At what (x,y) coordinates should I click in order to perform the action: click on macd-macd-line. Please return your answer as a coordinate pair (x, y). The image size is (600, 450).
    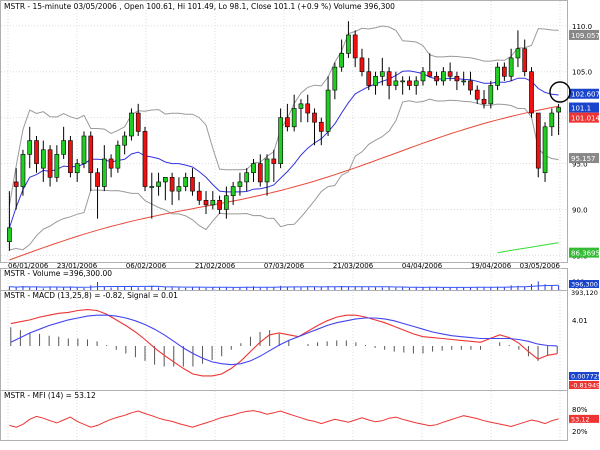
    Looking at the image, I should click on (284, 343).